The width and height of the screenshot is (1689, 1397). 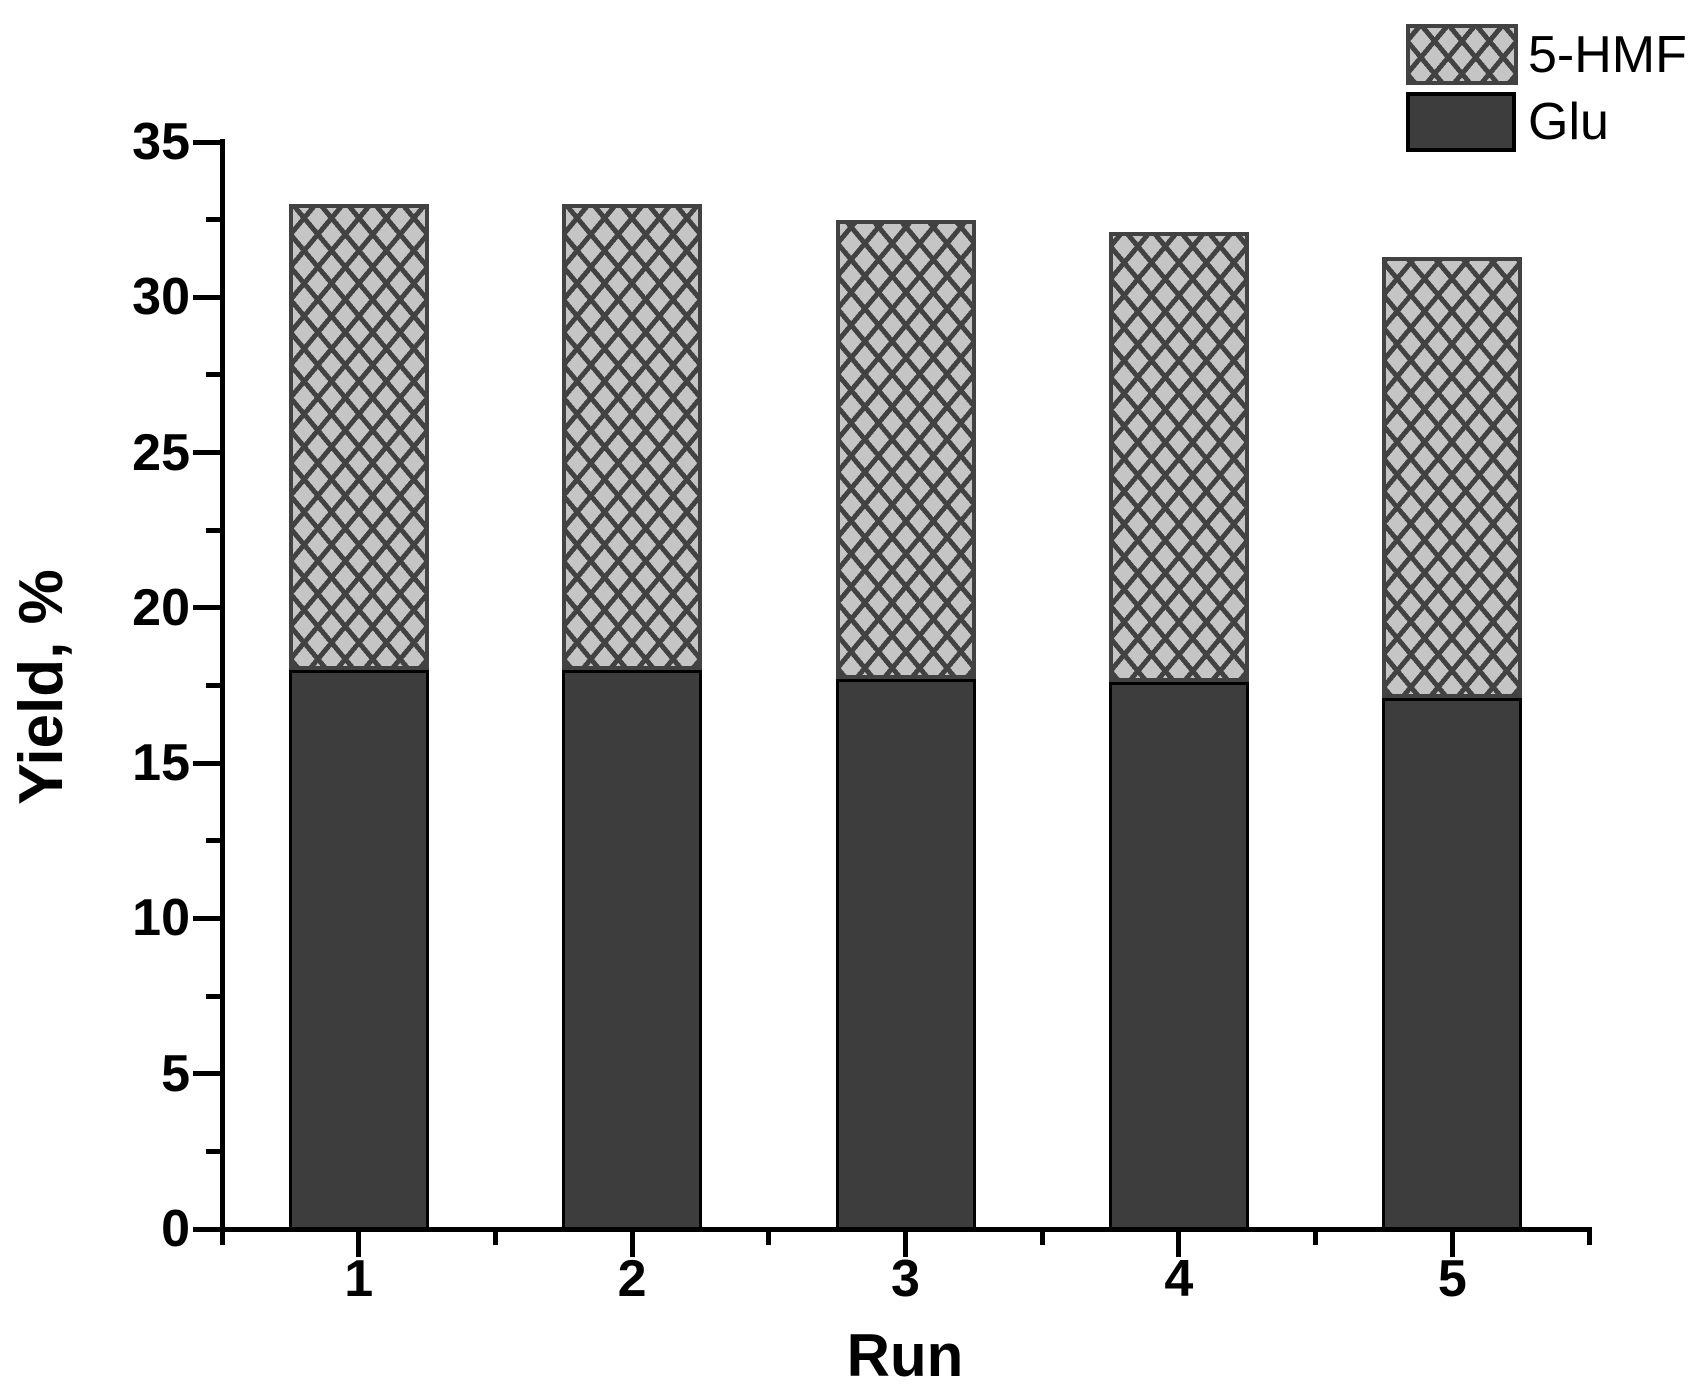 I want to click on x-axis-title: Run, so click(x=905, y=1355).